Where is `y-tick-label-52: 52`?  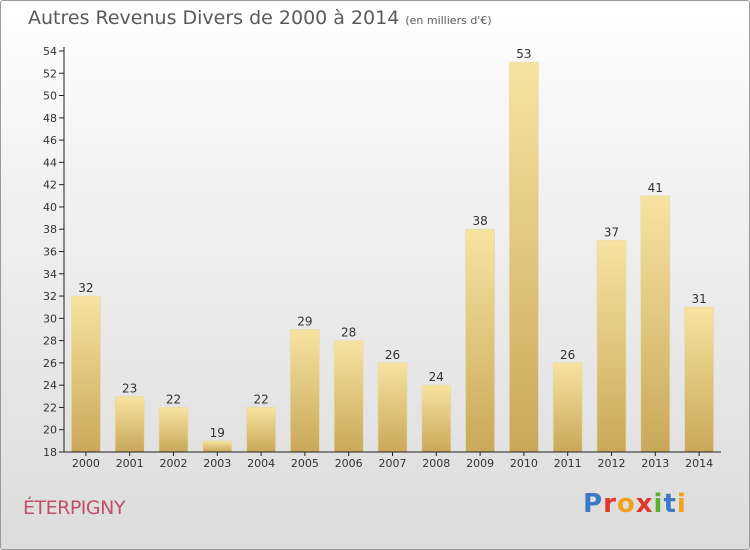
y-tick-label-52: 52 is located at coordinates (50, 73).